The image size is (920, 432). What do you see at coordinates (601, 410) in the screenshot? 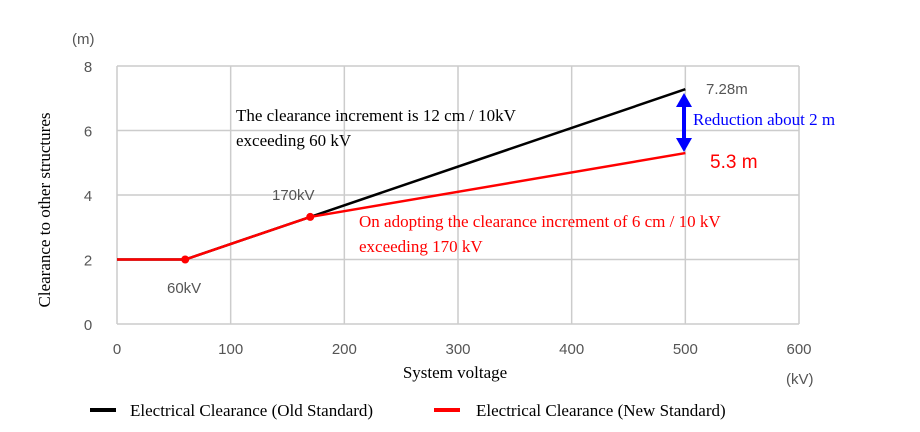
I see `legend-label-new: Electrical Clearance (New Standard)` at bounding box center [601, 410].